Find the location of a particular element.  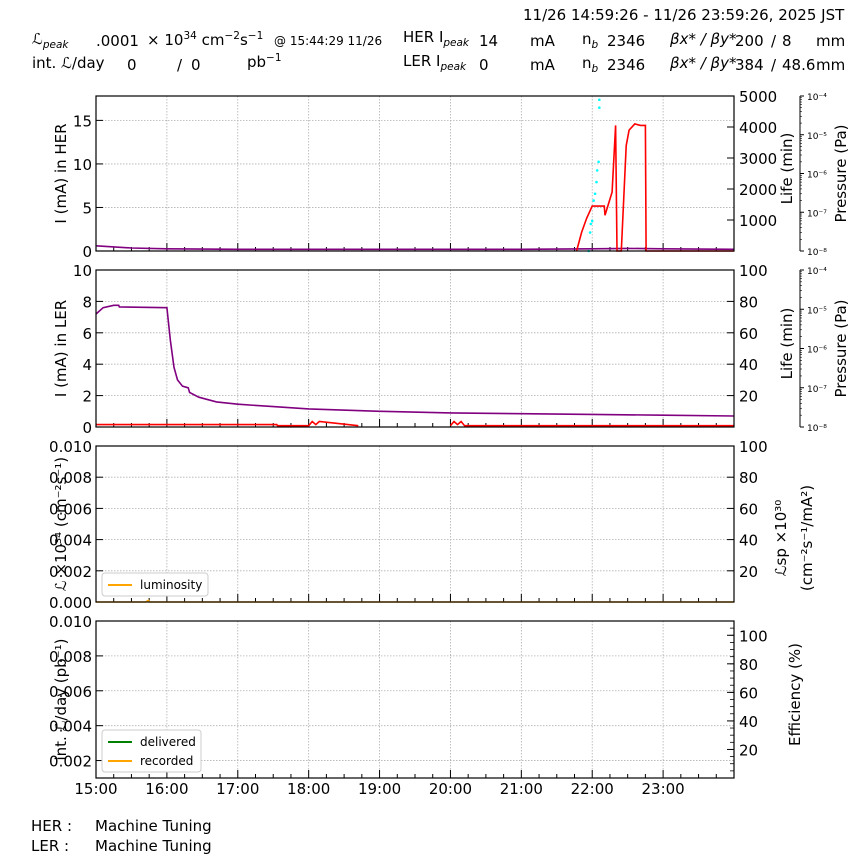

series-her-lifetime-min- is located at coordinates (654, 187).